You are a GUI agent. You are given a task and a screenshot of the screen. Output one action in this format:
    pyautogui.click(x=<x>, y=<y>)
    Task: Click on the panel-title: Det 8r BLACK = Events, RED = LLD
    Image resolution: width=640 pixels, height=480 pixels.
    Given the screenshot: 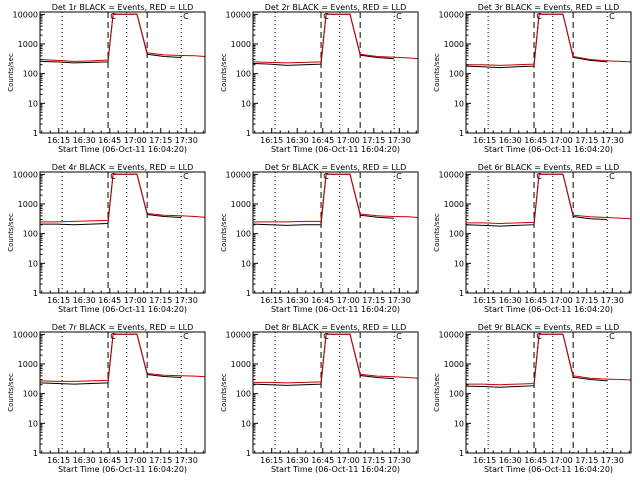 What is the action you would take?
    pyautogui.click(x=336, y=327)
    